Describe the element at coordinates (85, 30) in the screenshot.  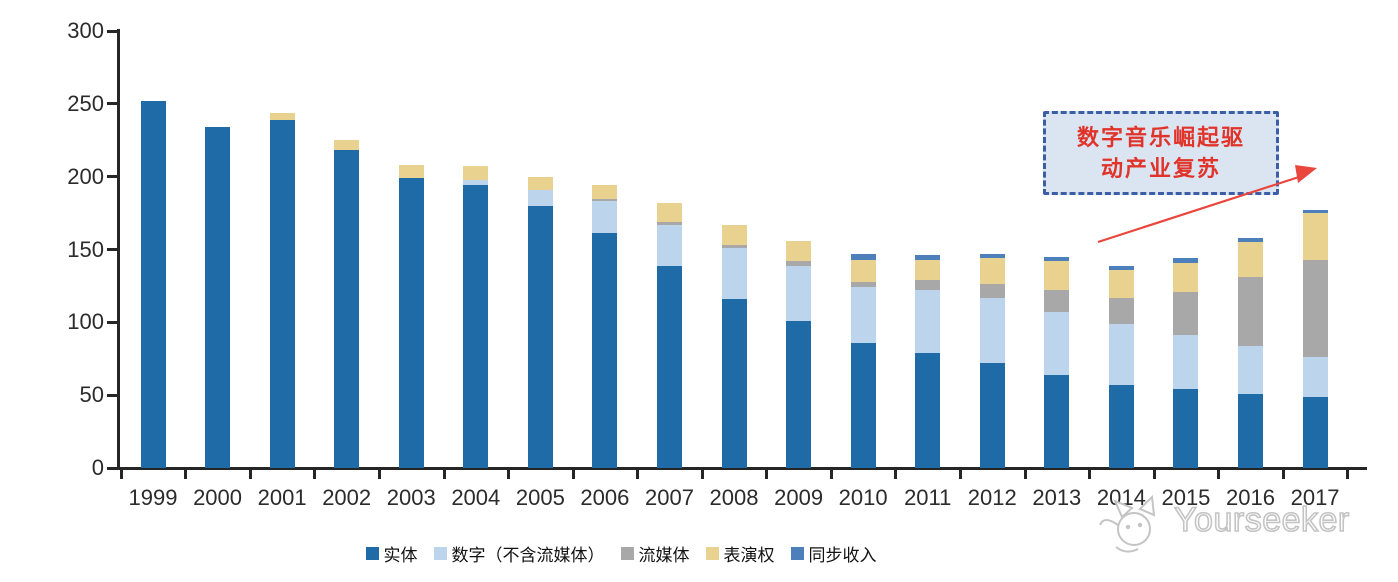
I see `y-axis-label: 300` at that location.